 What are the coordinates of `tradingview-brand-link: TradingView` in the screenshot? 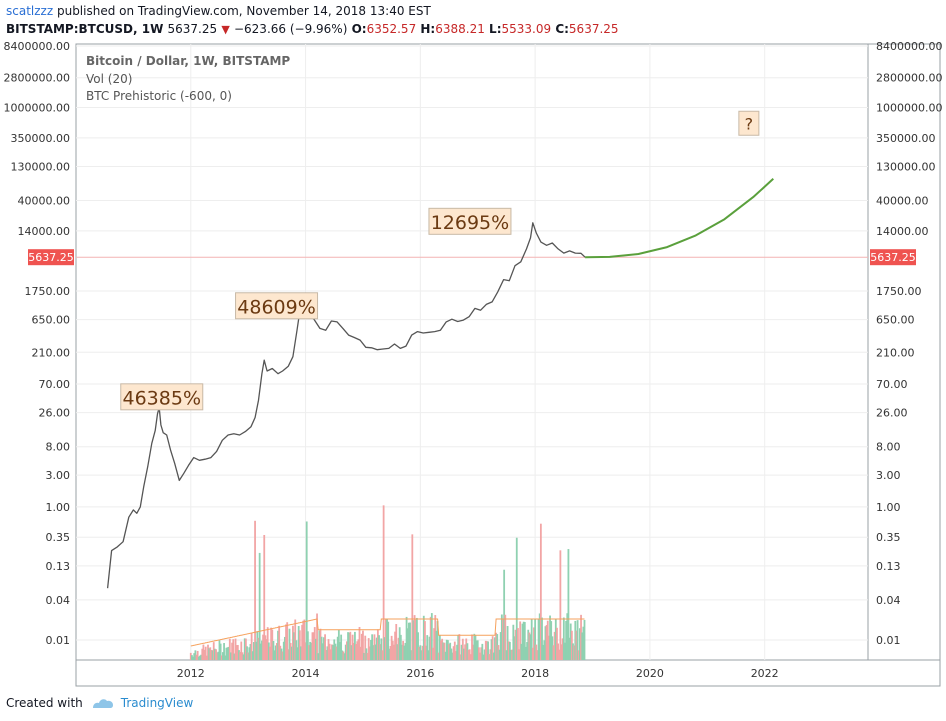 It's located at (157, 703).